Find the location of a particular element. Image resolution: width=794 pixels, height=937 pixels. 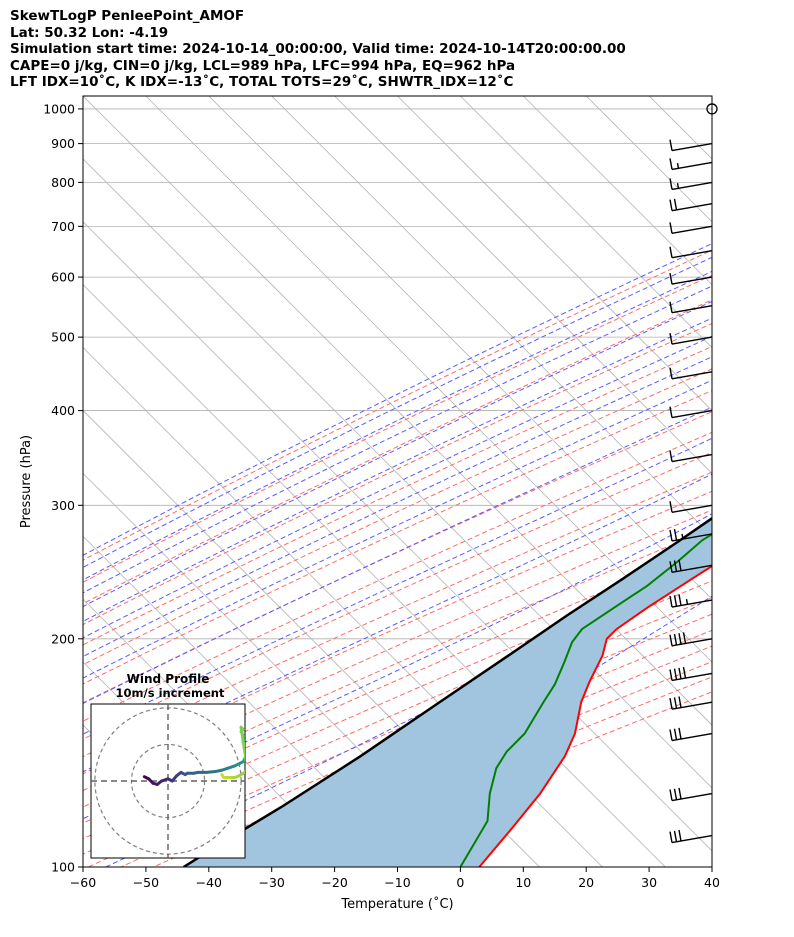

x-tick-label: −40 is located at coordinates (209, 882).